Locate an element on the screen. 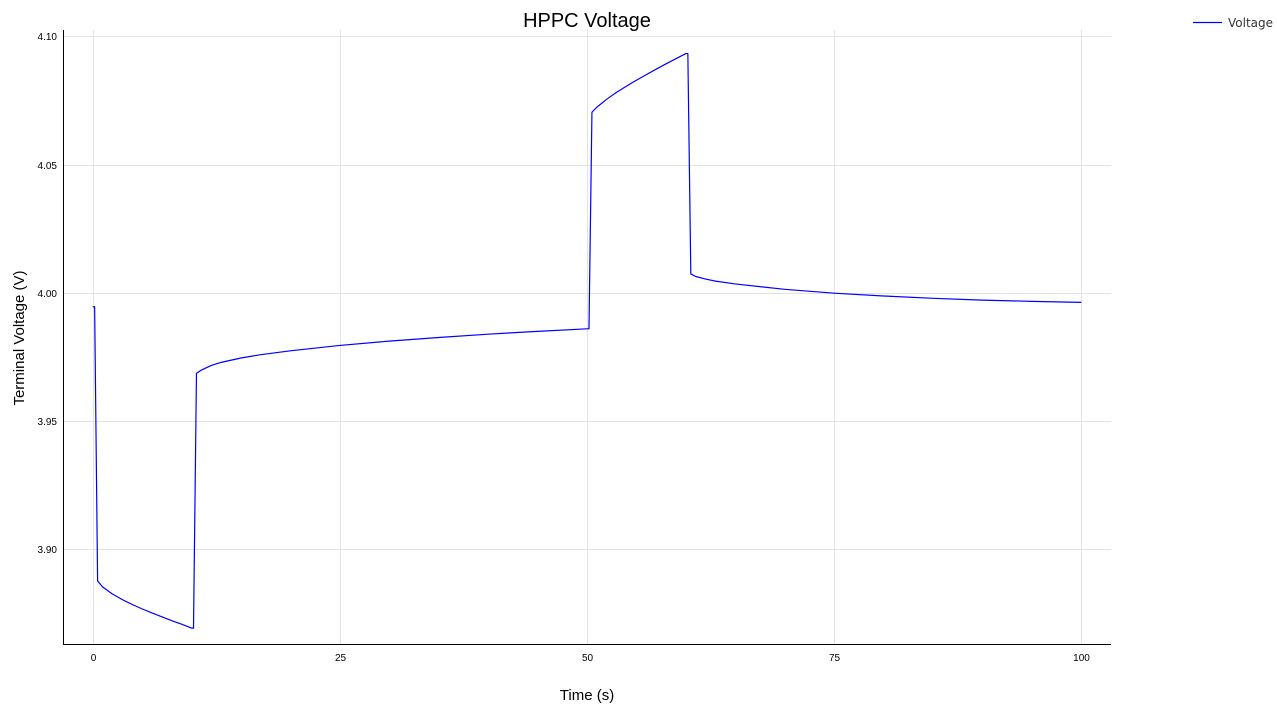 The image size is (1277, 711). legend-label-voltage: Voltage is located at coordinates (1250, 23).